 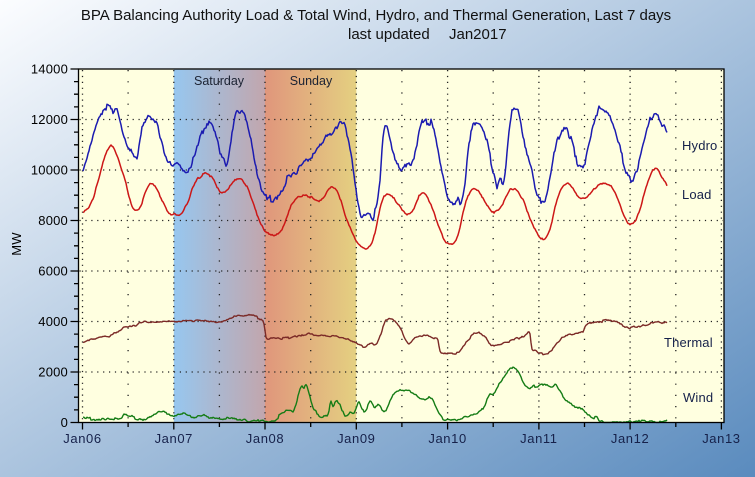 What do you see at coordinates (174, 438) in the screenshot?
I see `svg-text: Jan07` at bounding box center [174, 438].